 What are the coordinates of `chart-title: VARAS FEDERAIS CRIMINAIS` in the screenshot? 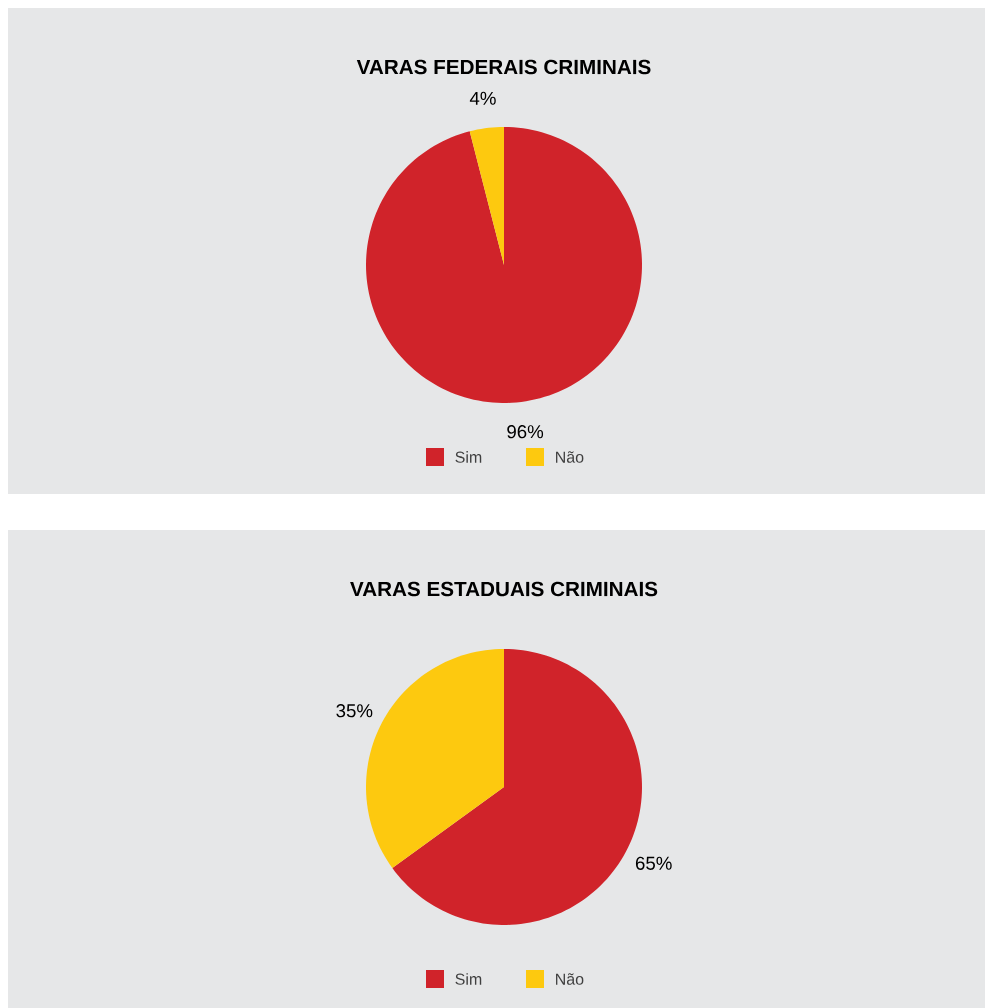 It's located at (503, 67).